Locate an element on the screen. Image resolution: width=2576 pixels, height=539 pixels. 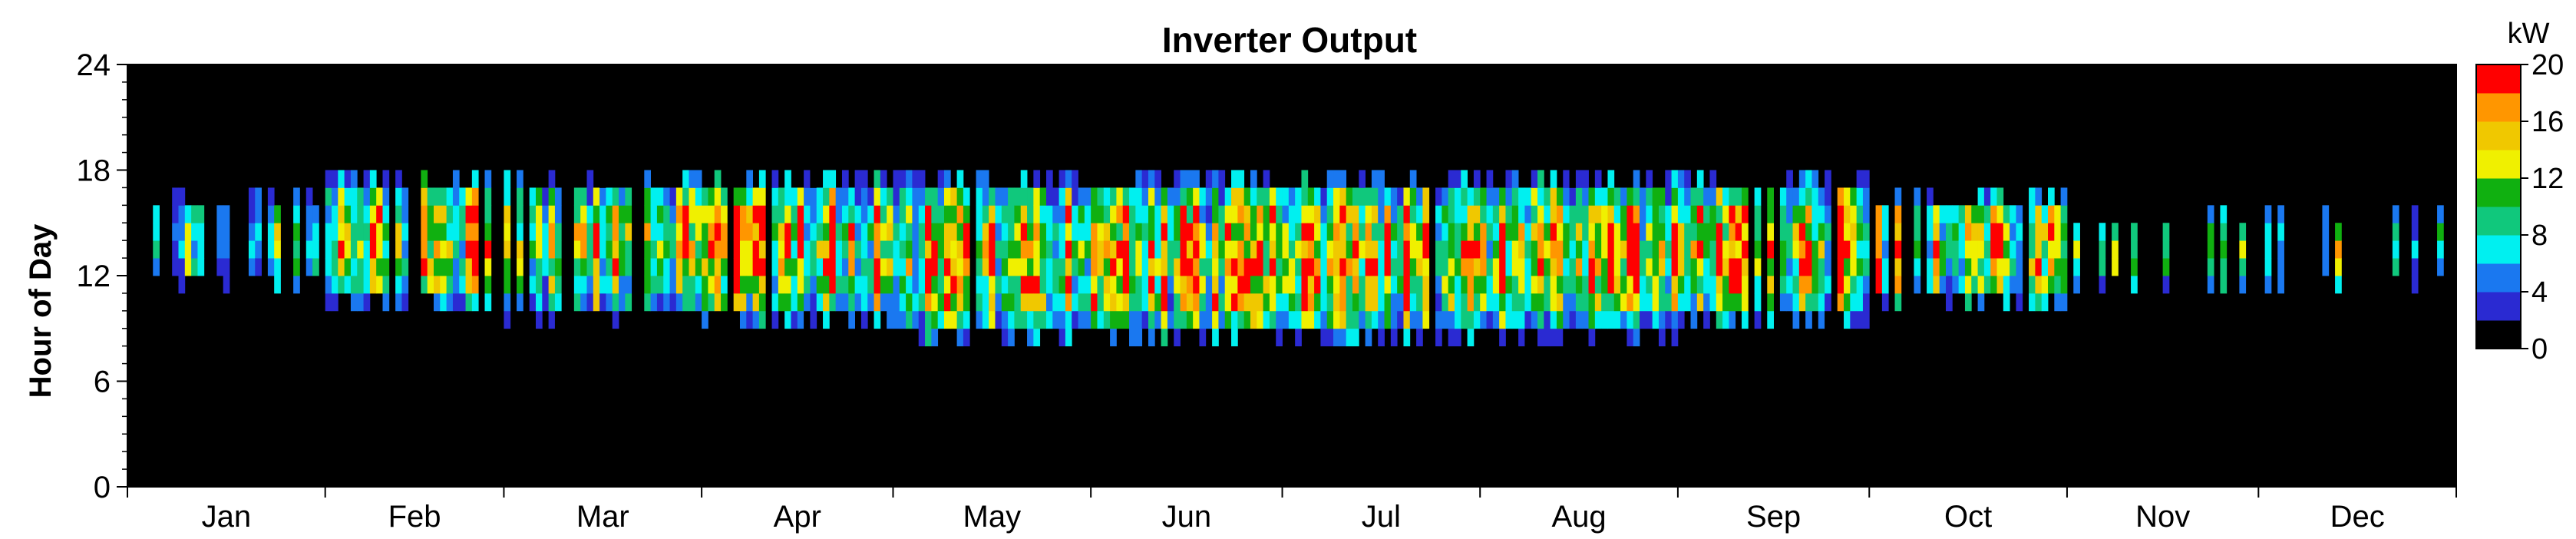
colorbar-tick-label: 16 is located at coordinates (2547, 122).